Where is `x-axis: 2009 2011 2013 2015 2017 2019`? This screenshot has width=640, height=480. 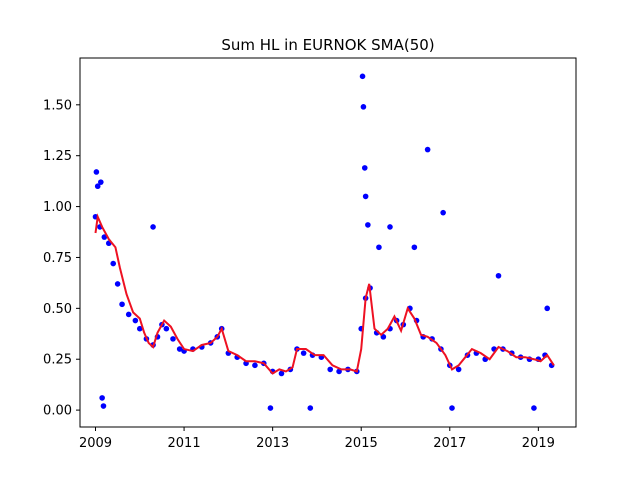 x-axis: 2009 2011 2013 2015 2017 2019 is located at coordinates (317, 439).